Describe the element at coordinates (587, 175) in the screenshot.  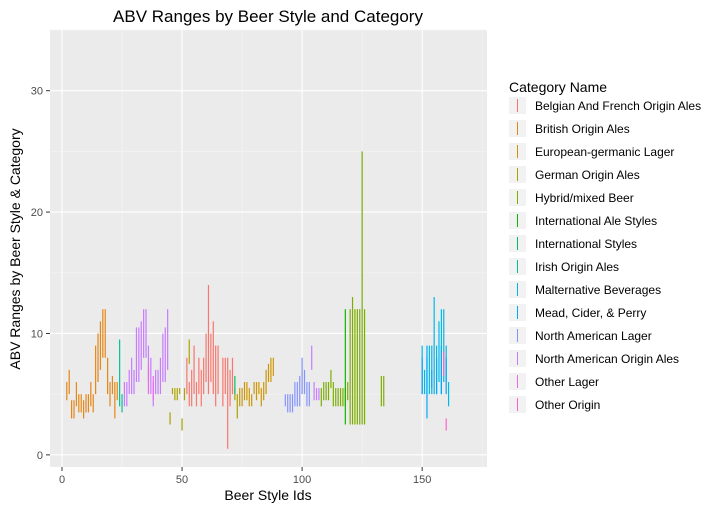
I see `legend-label: German Origin Ales` at that location.